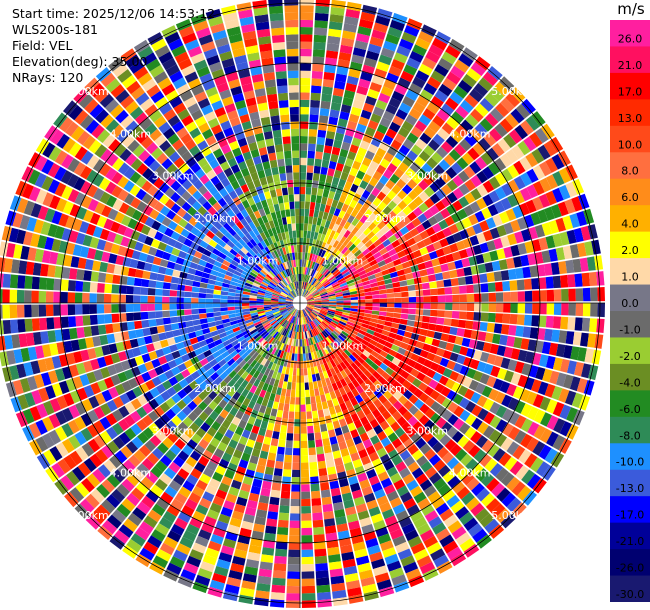  Describe the element at coordinates (512, 91) in the screenshot. I see `range-ring-label: 5.00km` at that location.